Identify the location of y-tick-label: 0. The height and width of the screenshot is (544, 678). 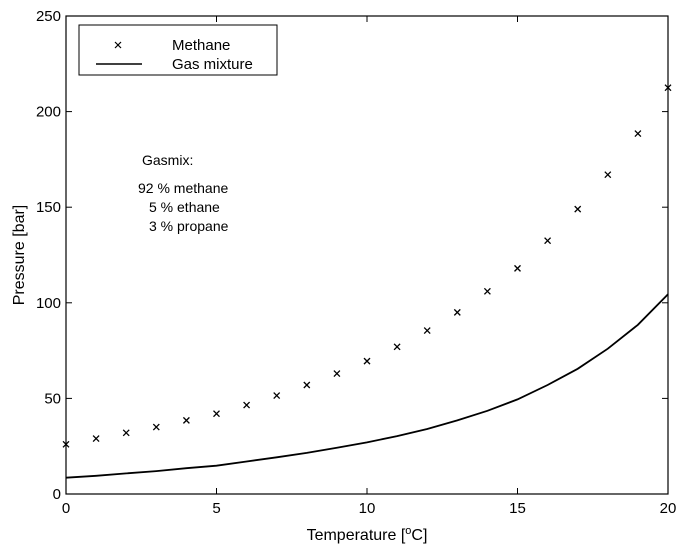
(57, 494).